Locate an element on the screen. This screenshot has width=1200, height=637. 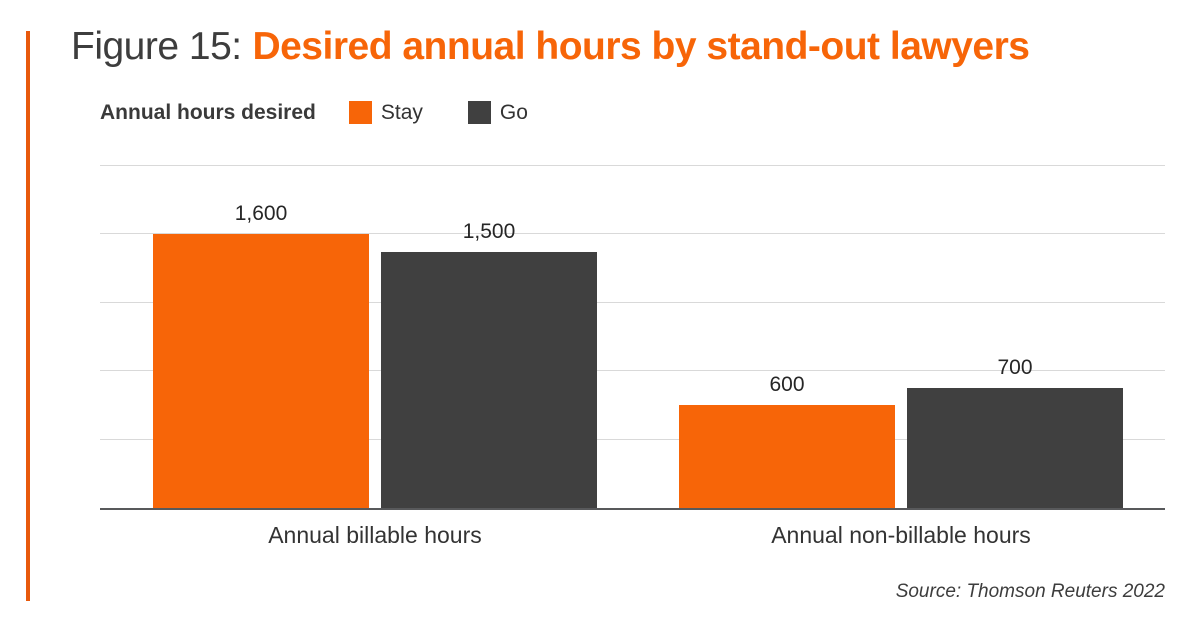
legend-swatch-go is located at coordinates (479, 112).